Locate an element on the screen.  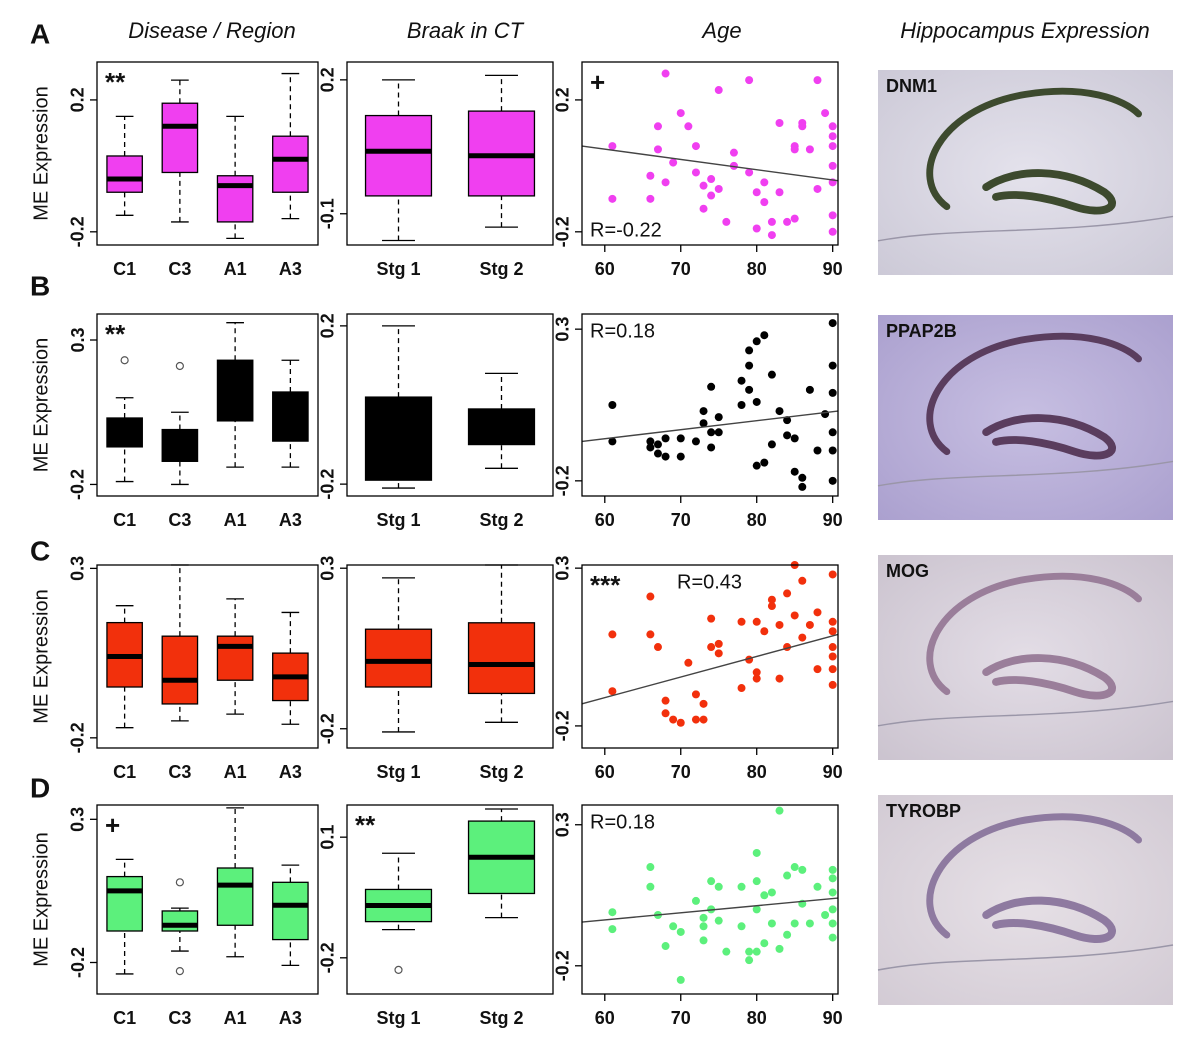
x-tick-label: Stg 1 is located at coordinates (398, 1018).